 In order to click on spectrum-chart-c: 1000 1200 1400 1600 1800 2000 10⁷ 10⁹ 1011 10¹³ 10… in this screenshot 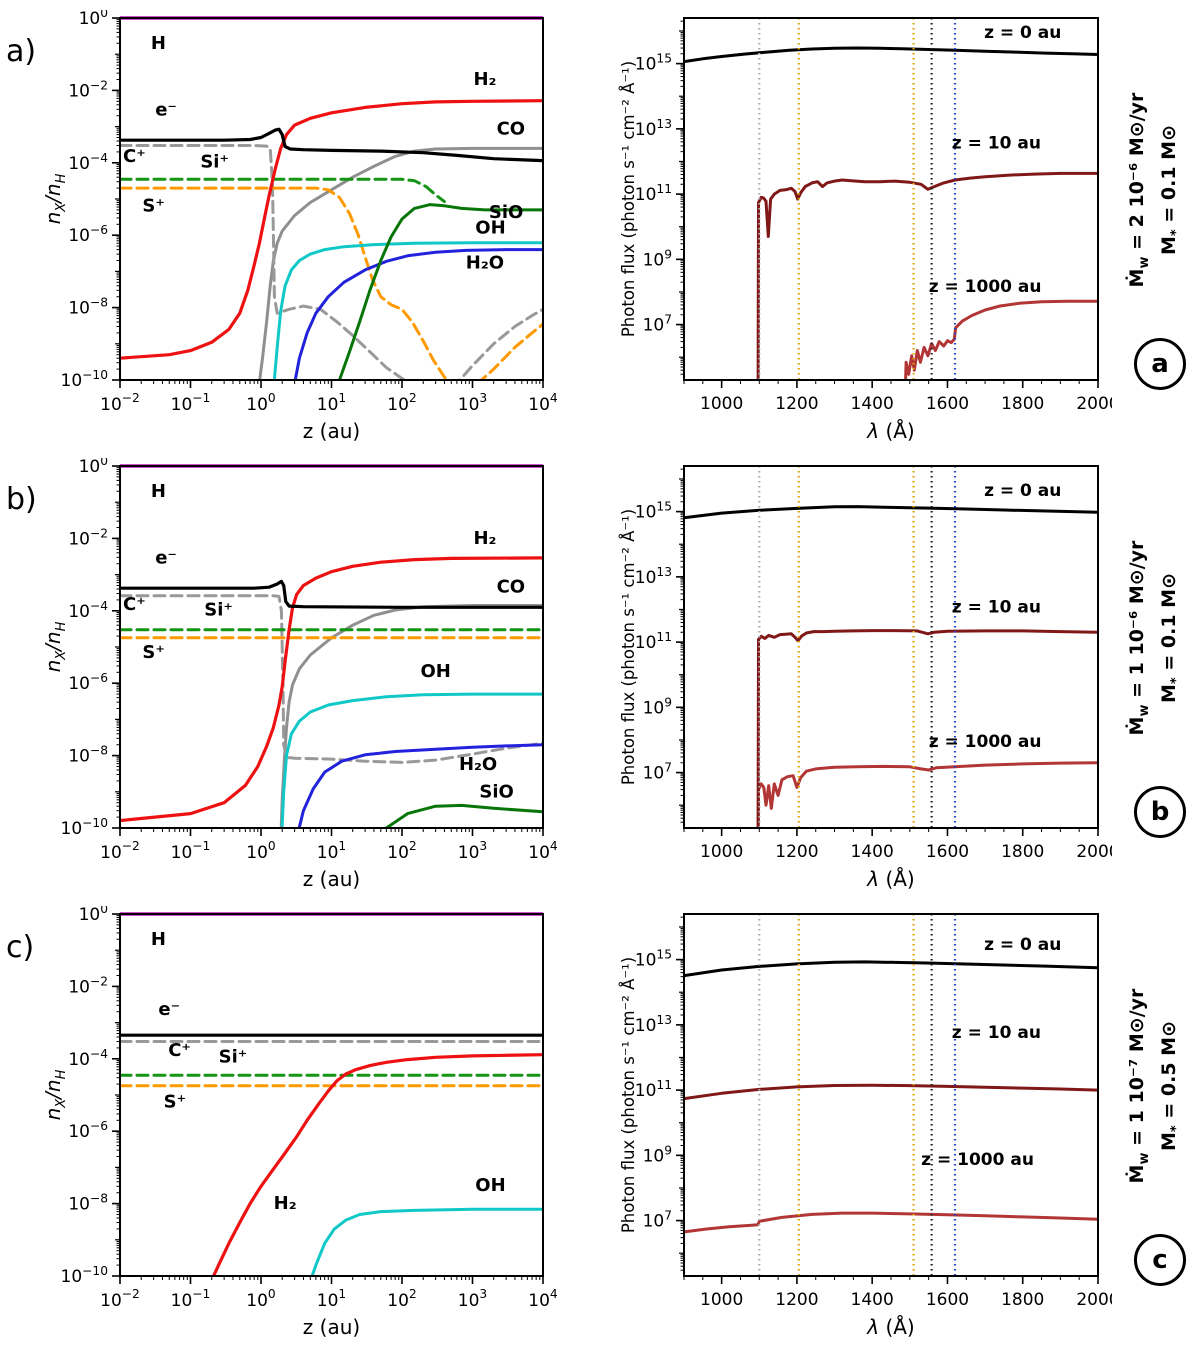, I will do `click(865, 1126)`.